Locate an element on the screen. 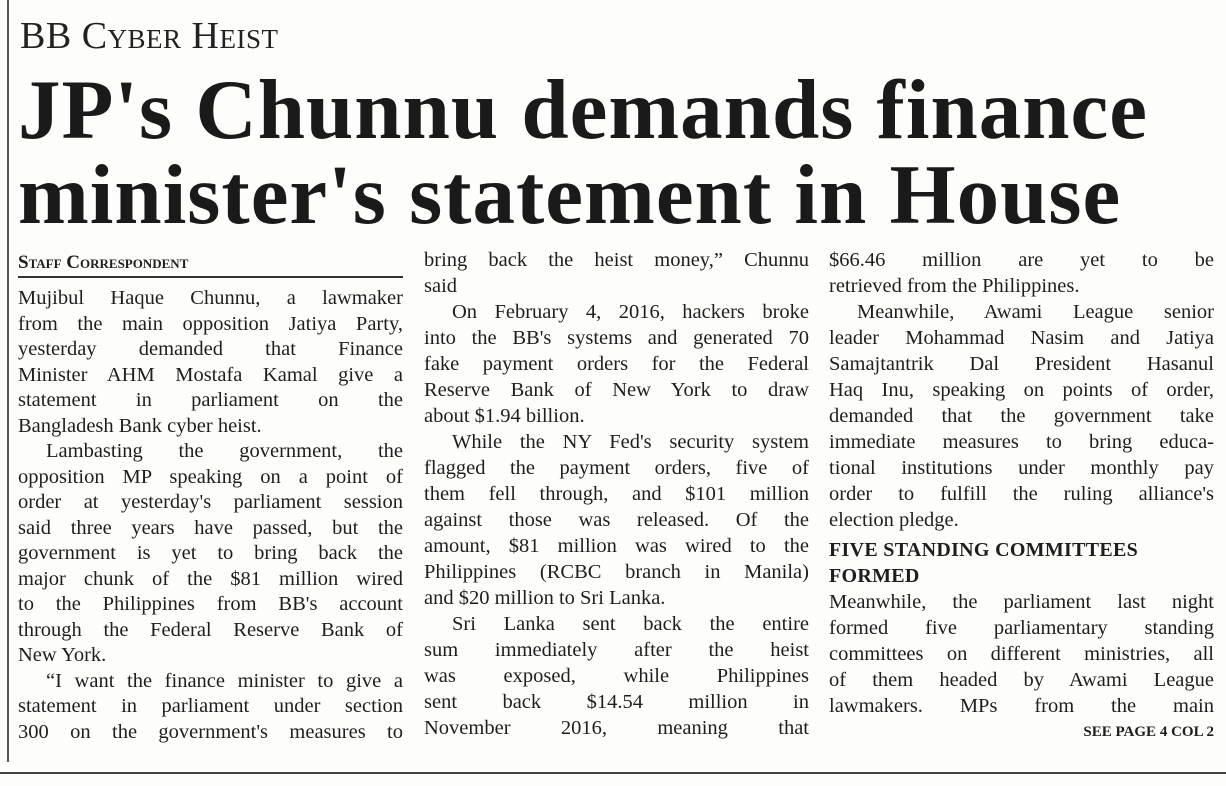 The image size is (1226, 786). text-line: November 2016, meaning that is located at coordinates (616, 728).